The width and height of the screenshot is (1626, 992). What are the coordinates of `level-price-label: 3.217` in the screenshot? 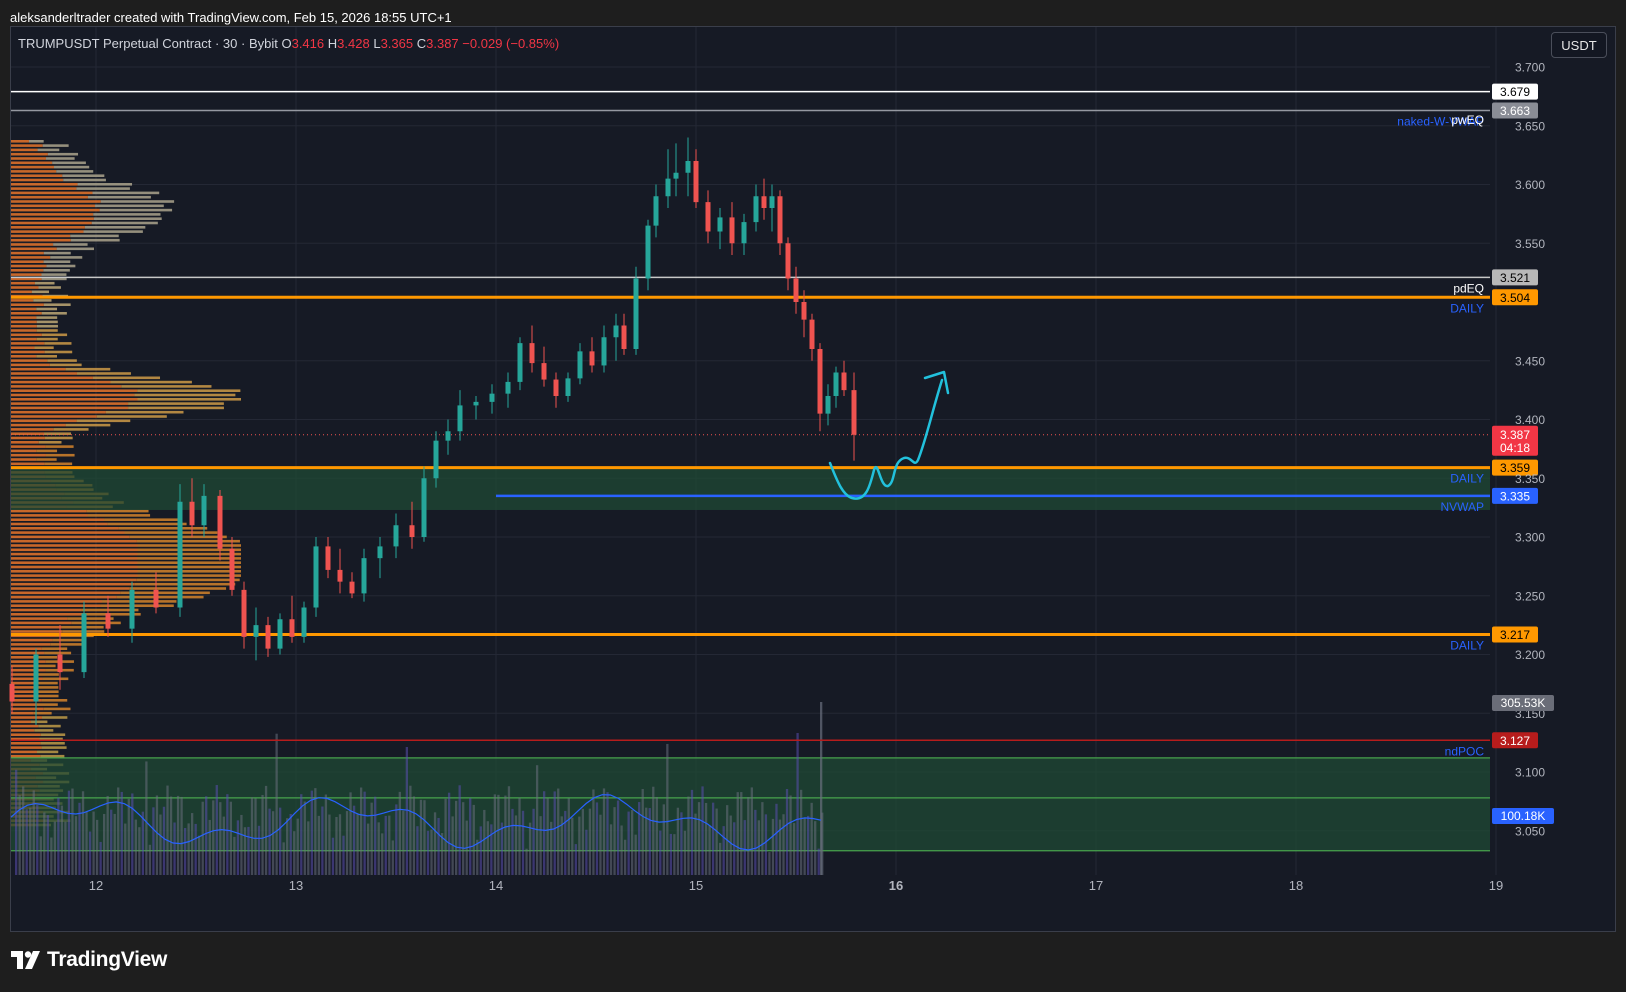 It's located at (1515, 635).